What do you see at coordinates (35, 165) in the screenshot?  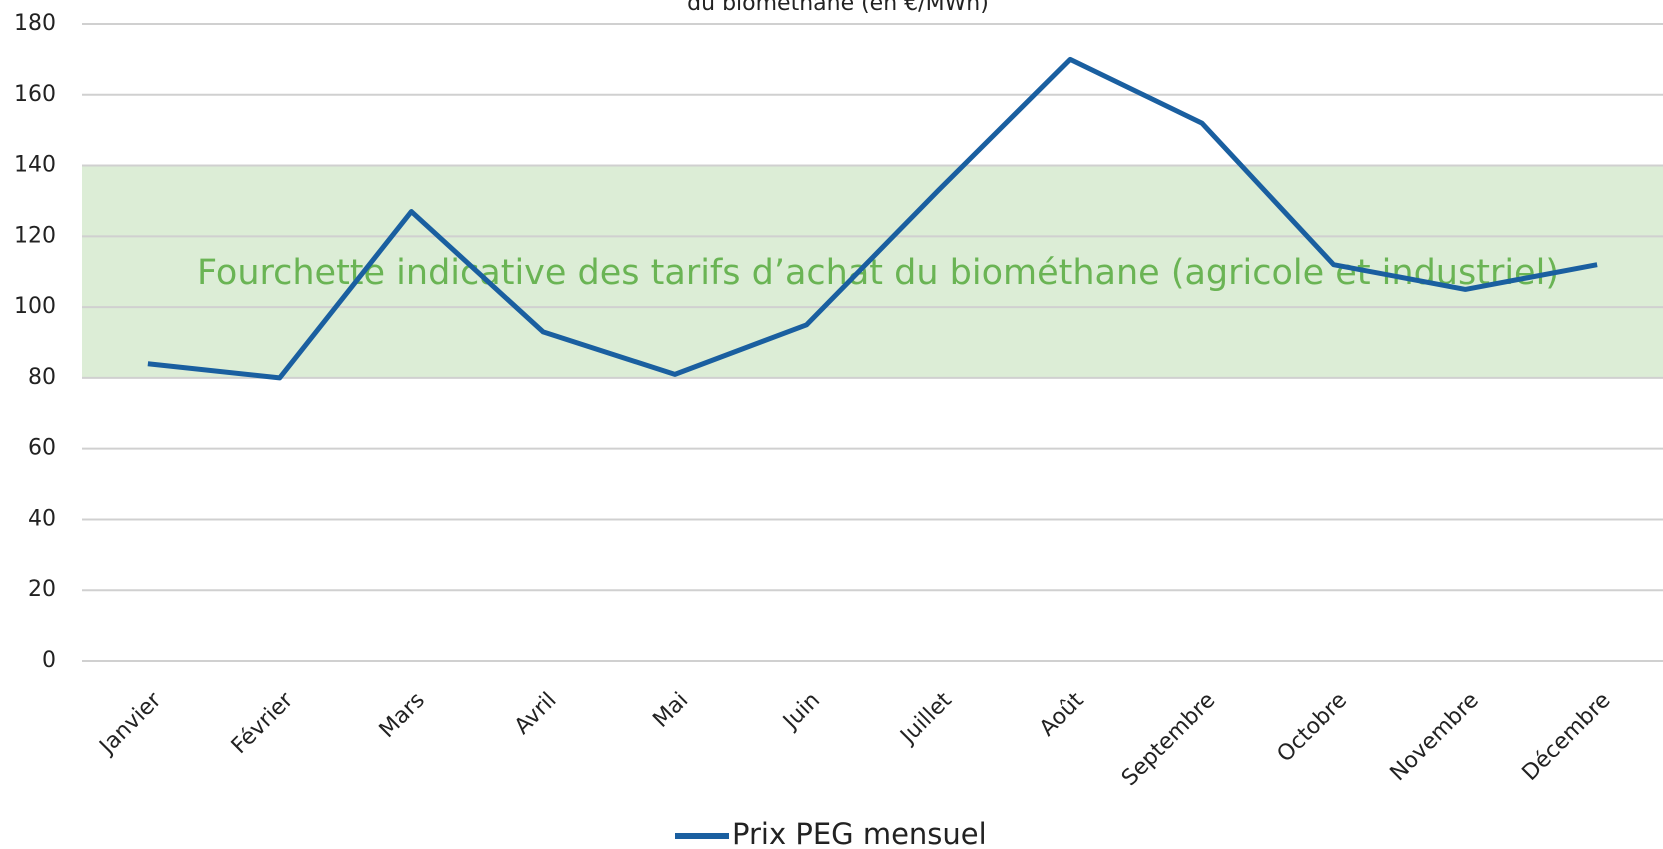 I see `y-tick-label: 140` at bounding box center [35, 165].